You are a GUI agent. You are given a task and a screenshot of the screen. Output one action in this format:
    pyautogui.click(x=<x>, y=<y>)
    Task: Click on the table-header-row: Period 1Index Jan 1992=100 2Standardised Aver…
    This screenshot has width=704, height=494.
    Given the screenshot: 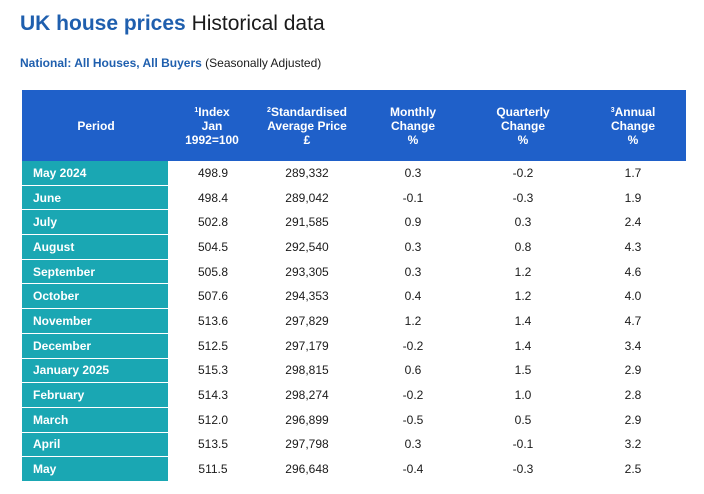 What is the action you would take?
    pyautogui.click(x=354, y=125)
    